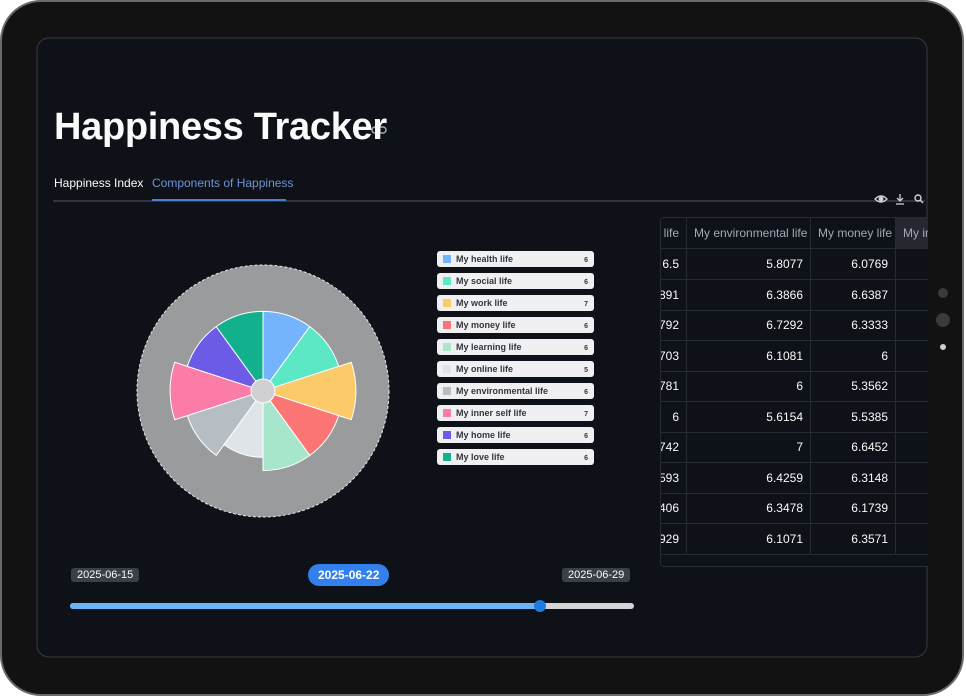  What do you see at coordinates (853, 386) in the screenshot?
I see `table-cell: 5.3562` at bounding box center [853, 386].